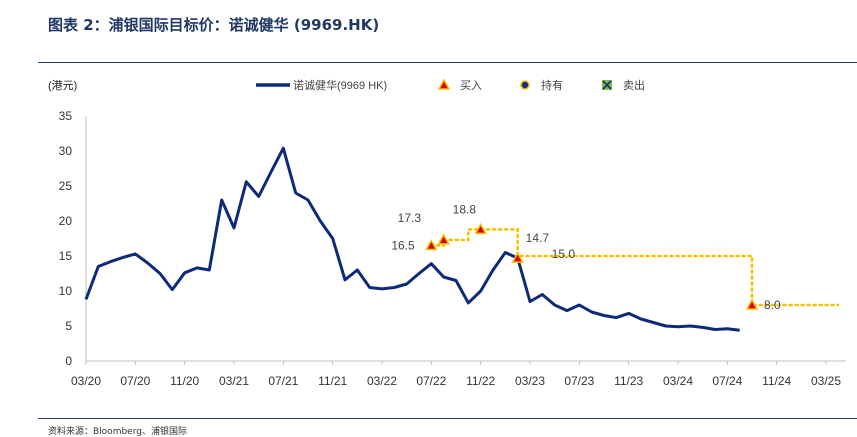  I want to click on rating-point: 15.0, so click(564, 254).